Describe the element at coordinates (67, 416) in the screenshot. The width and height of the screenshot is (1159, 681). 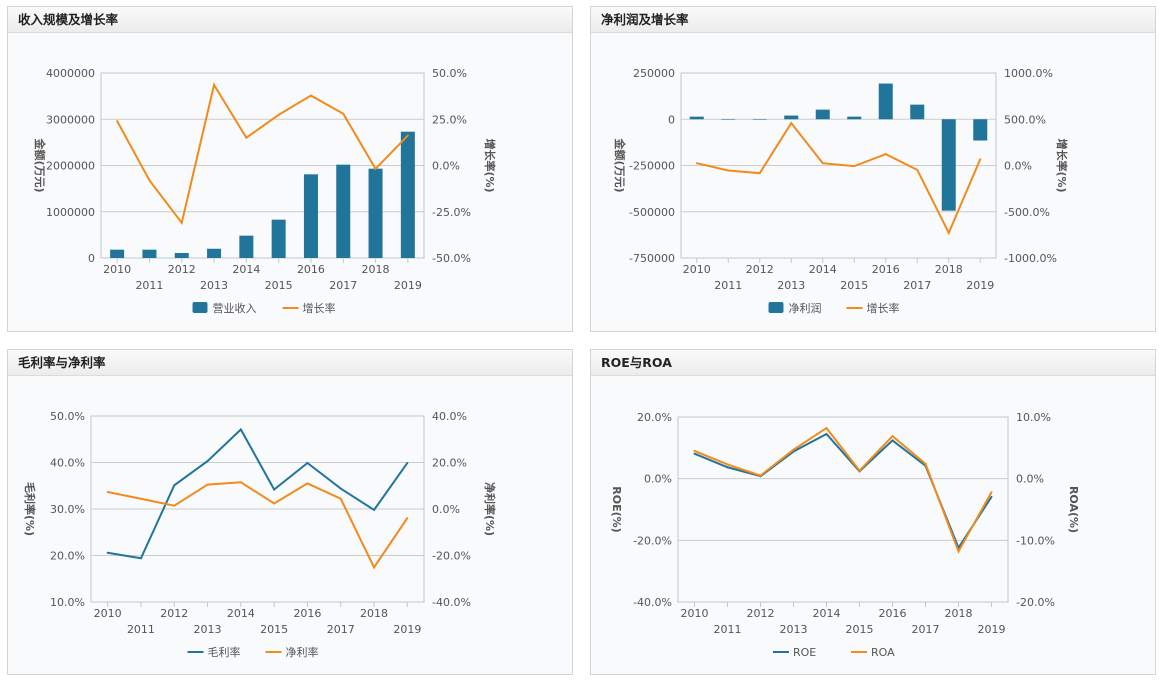
I see `left-tick-label: 50.0%` at that location.